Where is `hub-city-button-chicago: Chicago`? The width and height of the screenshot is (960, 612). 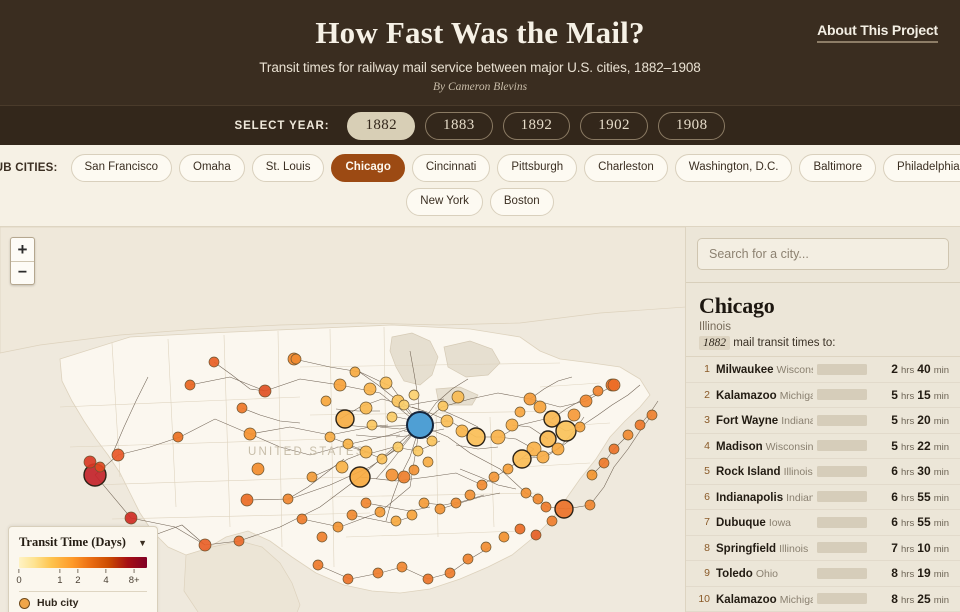
hub-city-button-chicago: Chicago is located at coordinates (368, 168).